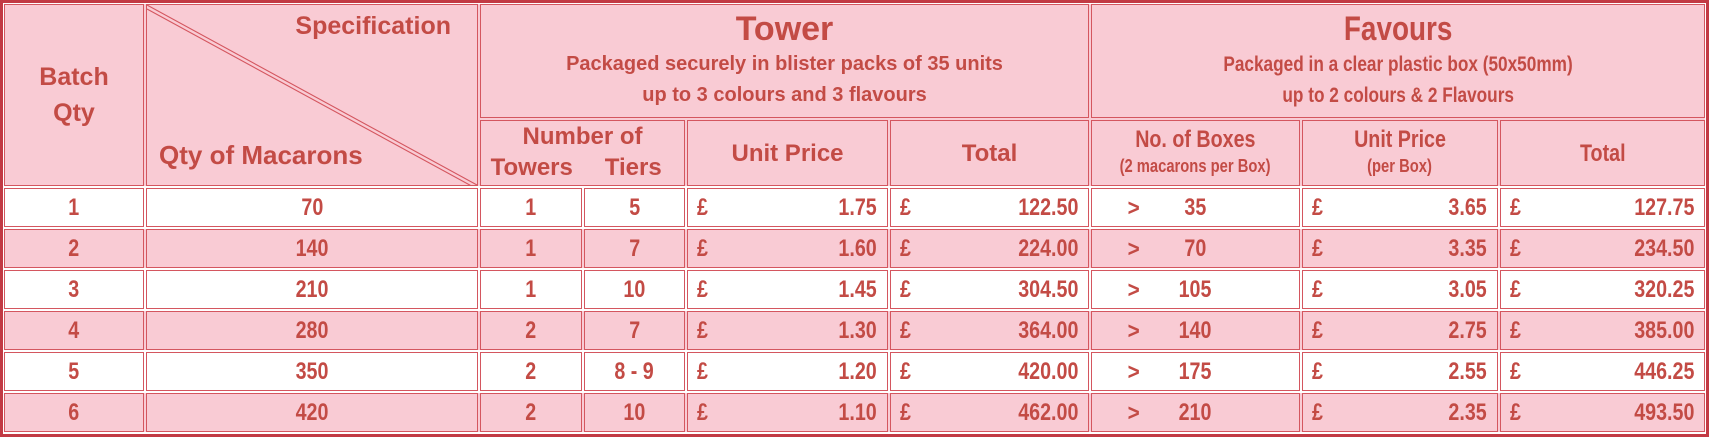  What do you see at coordinates (989, 289) in the screenshot?
I see `tower-total-cell: £ 304.50` at bounding box center [989, 289].